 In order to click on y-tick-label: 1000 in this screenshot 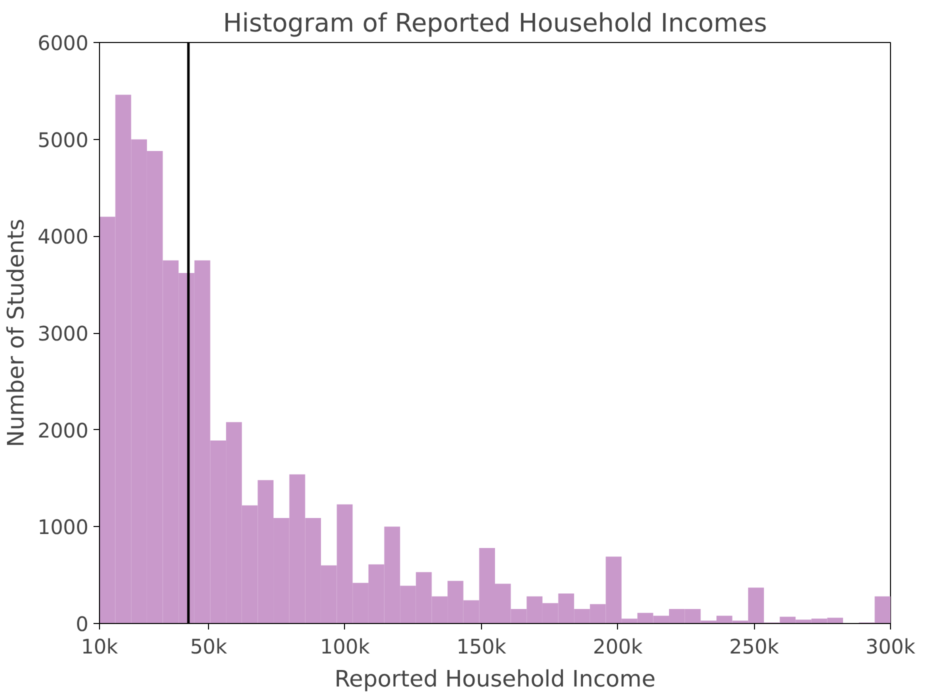, I will do `click(63, 527)`.